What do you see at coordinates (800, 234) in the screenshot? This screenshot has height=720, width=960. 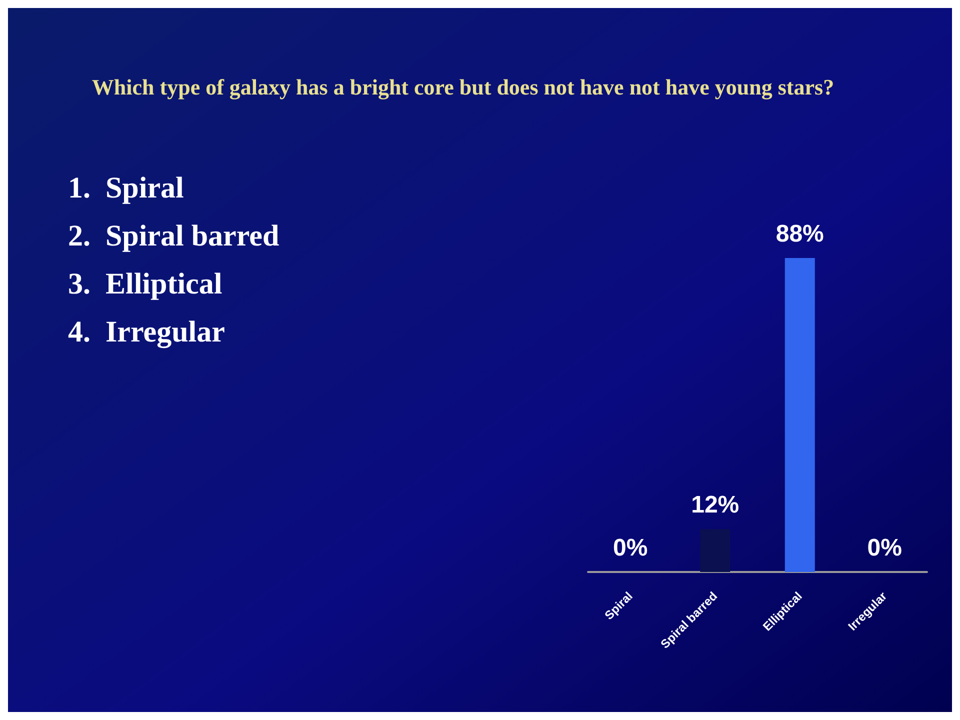 I see `data-label: 88%` at bounding box center [800, 234].